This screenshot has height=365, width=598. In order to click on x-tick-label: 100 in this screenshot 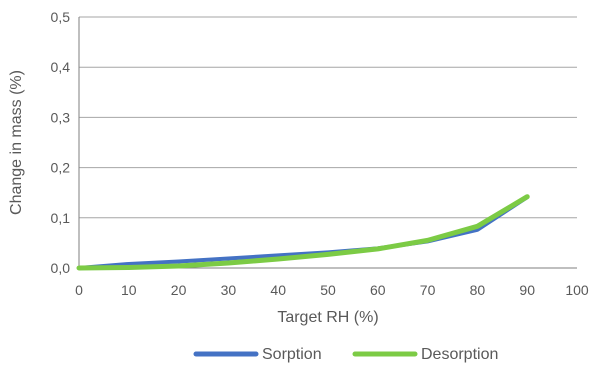, I will do `click(577, 290)`.